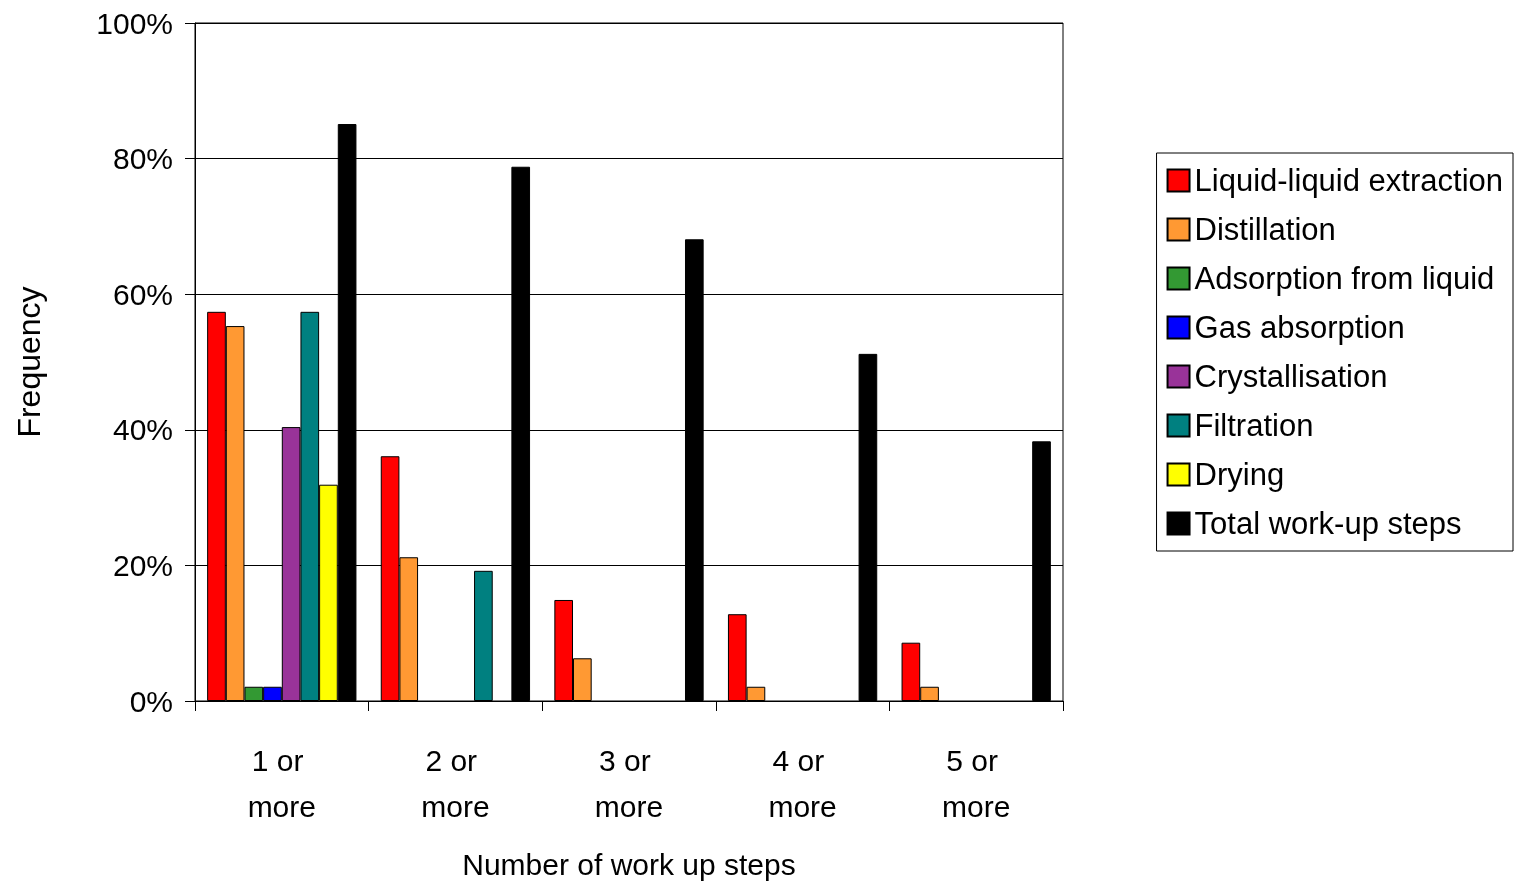 Image resolution: width=1515 pixels, height=886 pixels. Describe the element at coordinates (1344, 278) in the screenshot. I see `legend-label: Adsorption from liquid` at that location.